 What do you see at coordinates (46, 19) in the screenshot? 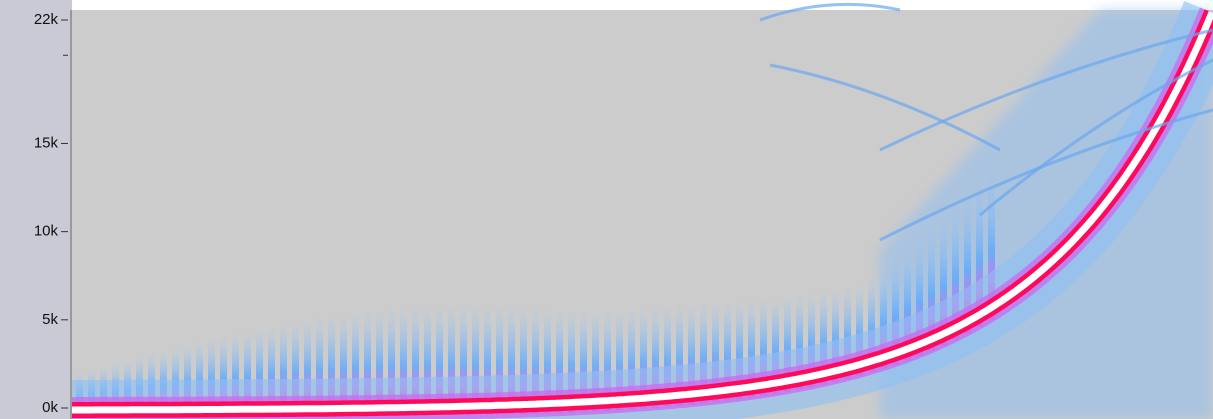
I see `tick-label: 22k` at bounding box center [46, 19].